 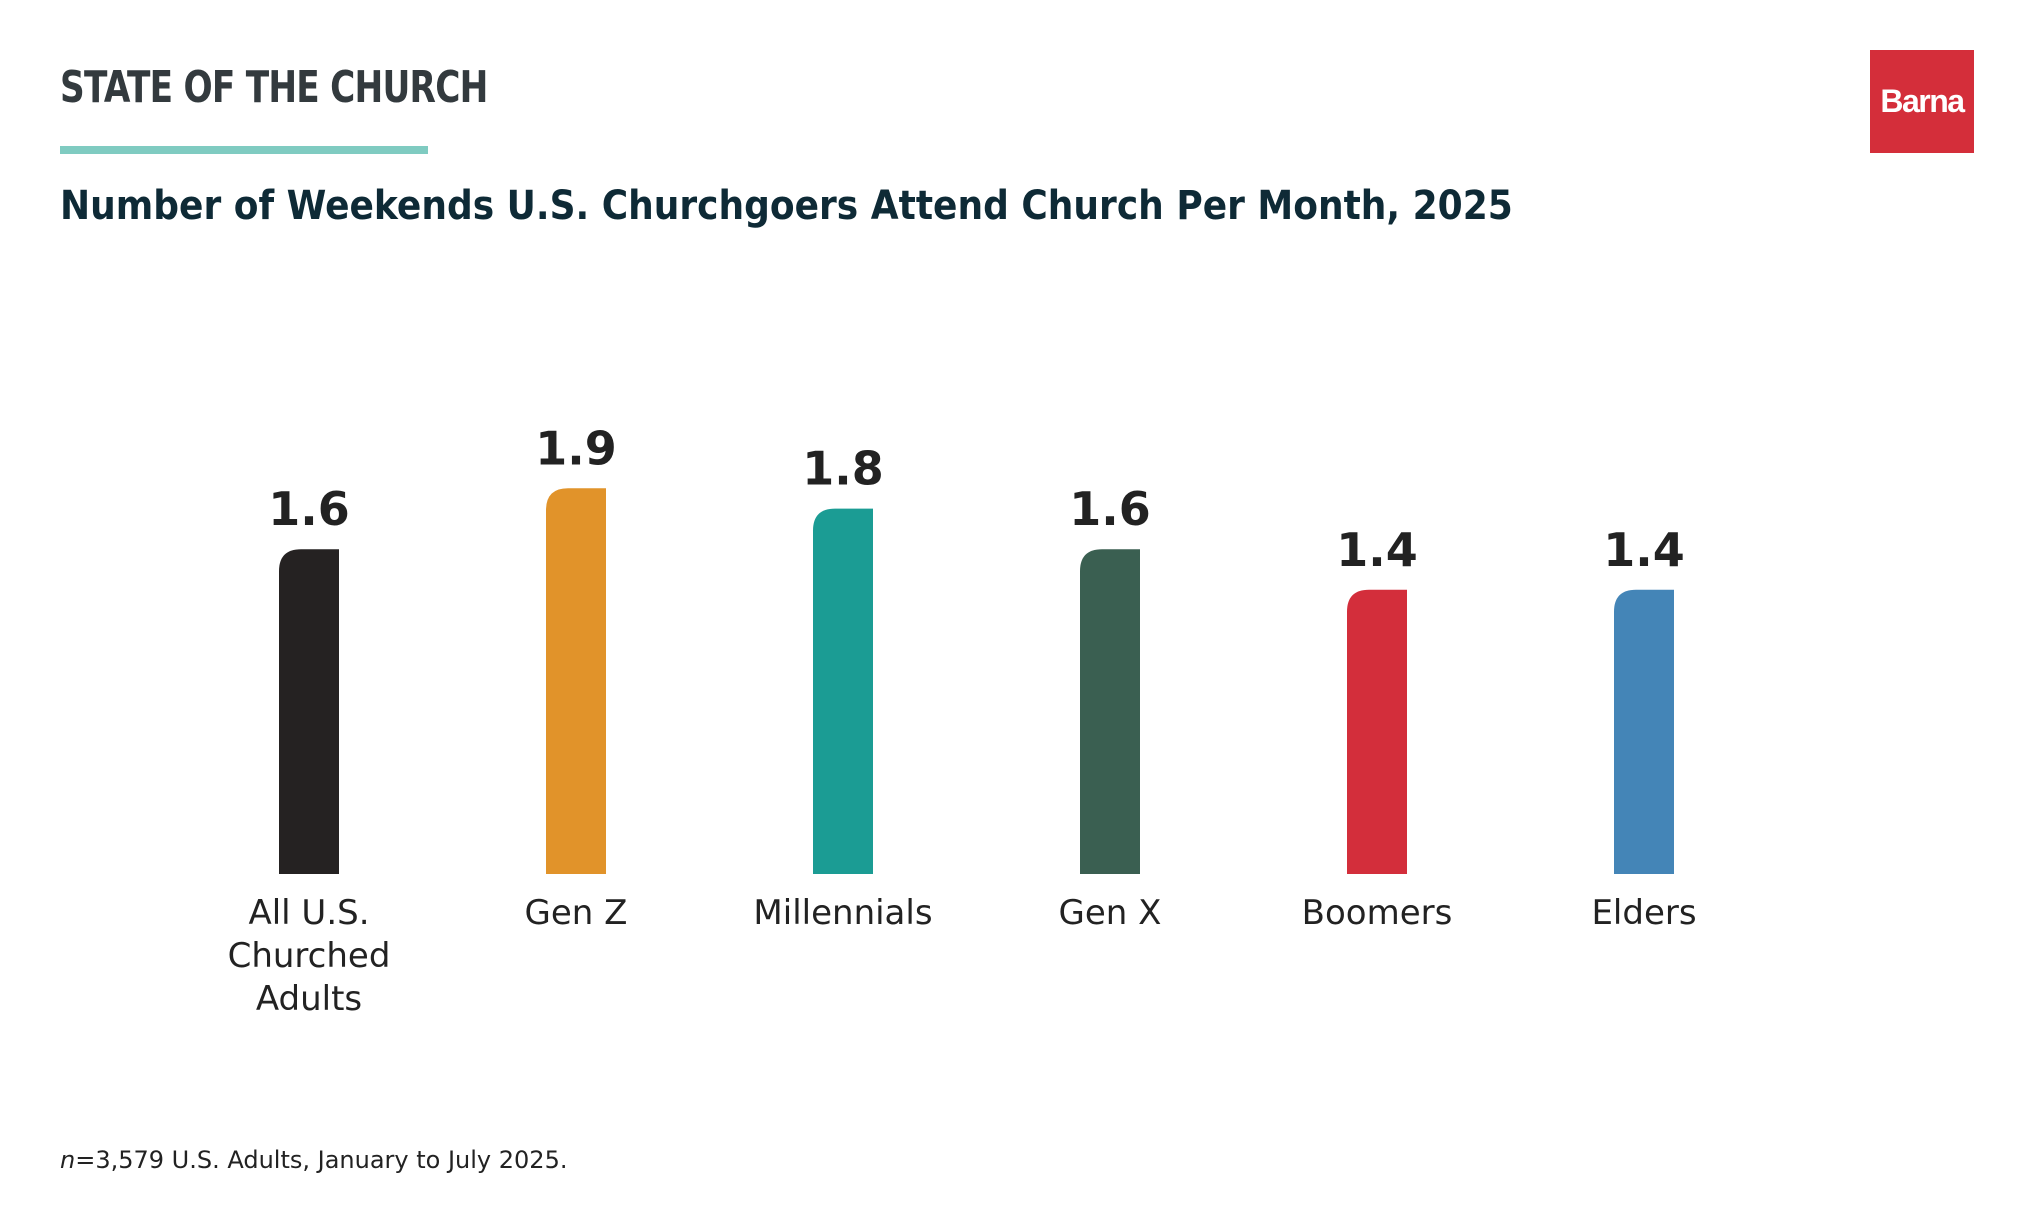 I want to click on category-label-4-line-0: Boomers, so click(x=1377, y=913).